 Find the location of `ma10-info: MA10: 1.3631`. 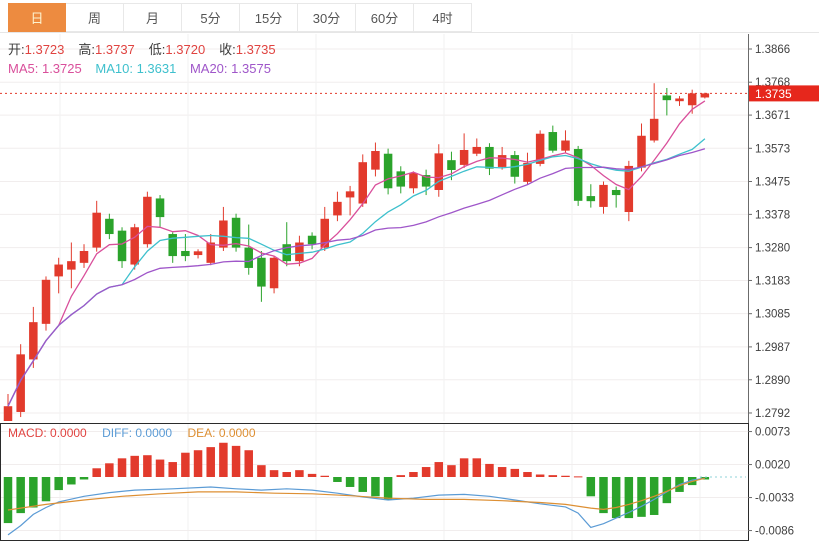

ma10-info: MA10: 1.3631 is located at coordinates (136, 68).